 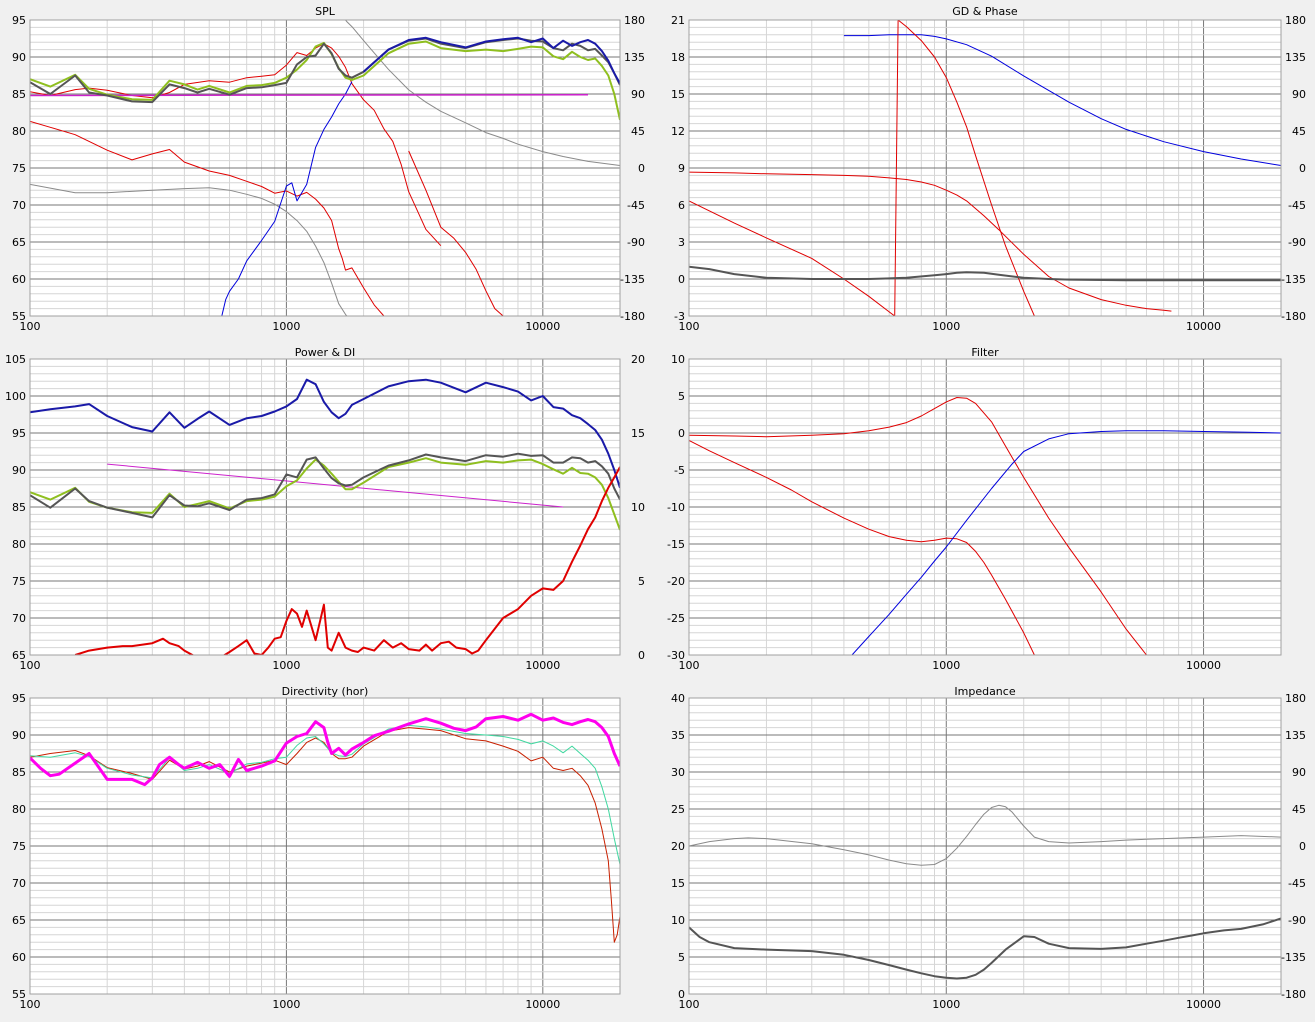 What do you see at coordinates (681, 957) in the screenshot?
I see `y-tick-label: 5` at bounding box center [681, 957].